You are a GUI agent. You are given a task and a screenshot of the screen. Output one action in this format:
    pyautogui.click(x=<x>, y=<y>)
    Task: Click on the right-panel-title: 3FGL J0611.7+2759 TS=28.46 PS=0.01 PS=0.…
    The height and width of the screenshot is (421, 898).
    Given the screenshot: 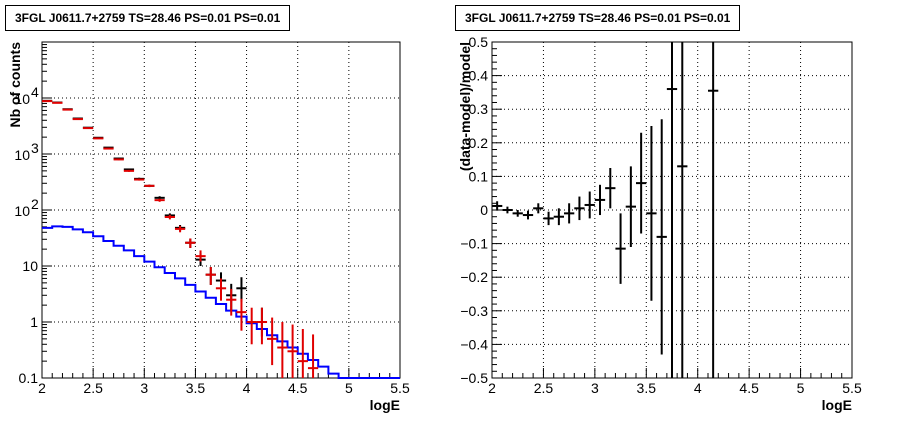 What is the action you would take?
    pyautogui.click(x=598, y=18)
    